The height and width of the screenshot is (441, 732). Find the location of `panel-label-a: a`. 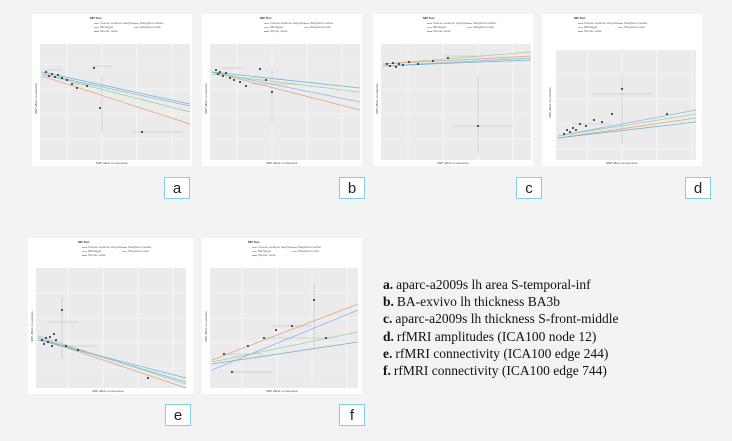

panel-label-a: a is located at coordinates (177, 188).